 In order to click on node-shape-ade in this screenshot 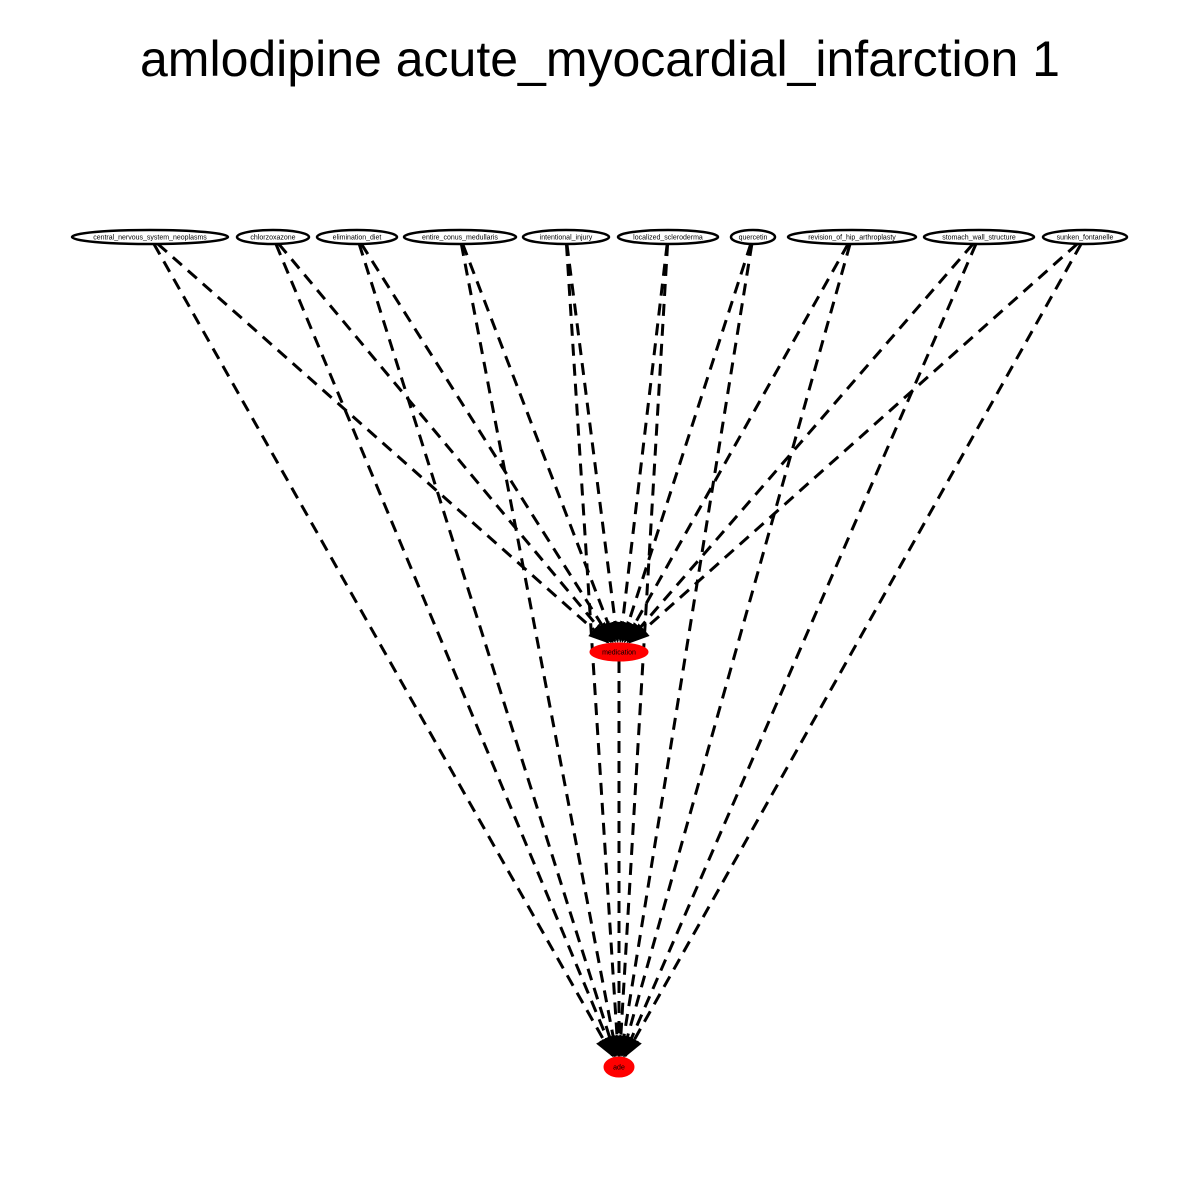, I will do `click(619, 1067)`.